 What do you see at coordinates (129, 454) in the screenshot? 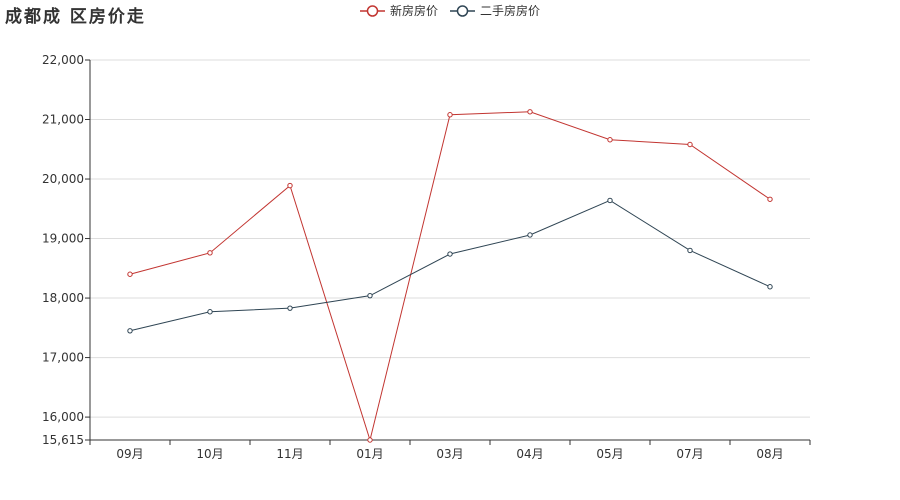
I see `x-tick-label: 09月` at bounding box center [129, 454].